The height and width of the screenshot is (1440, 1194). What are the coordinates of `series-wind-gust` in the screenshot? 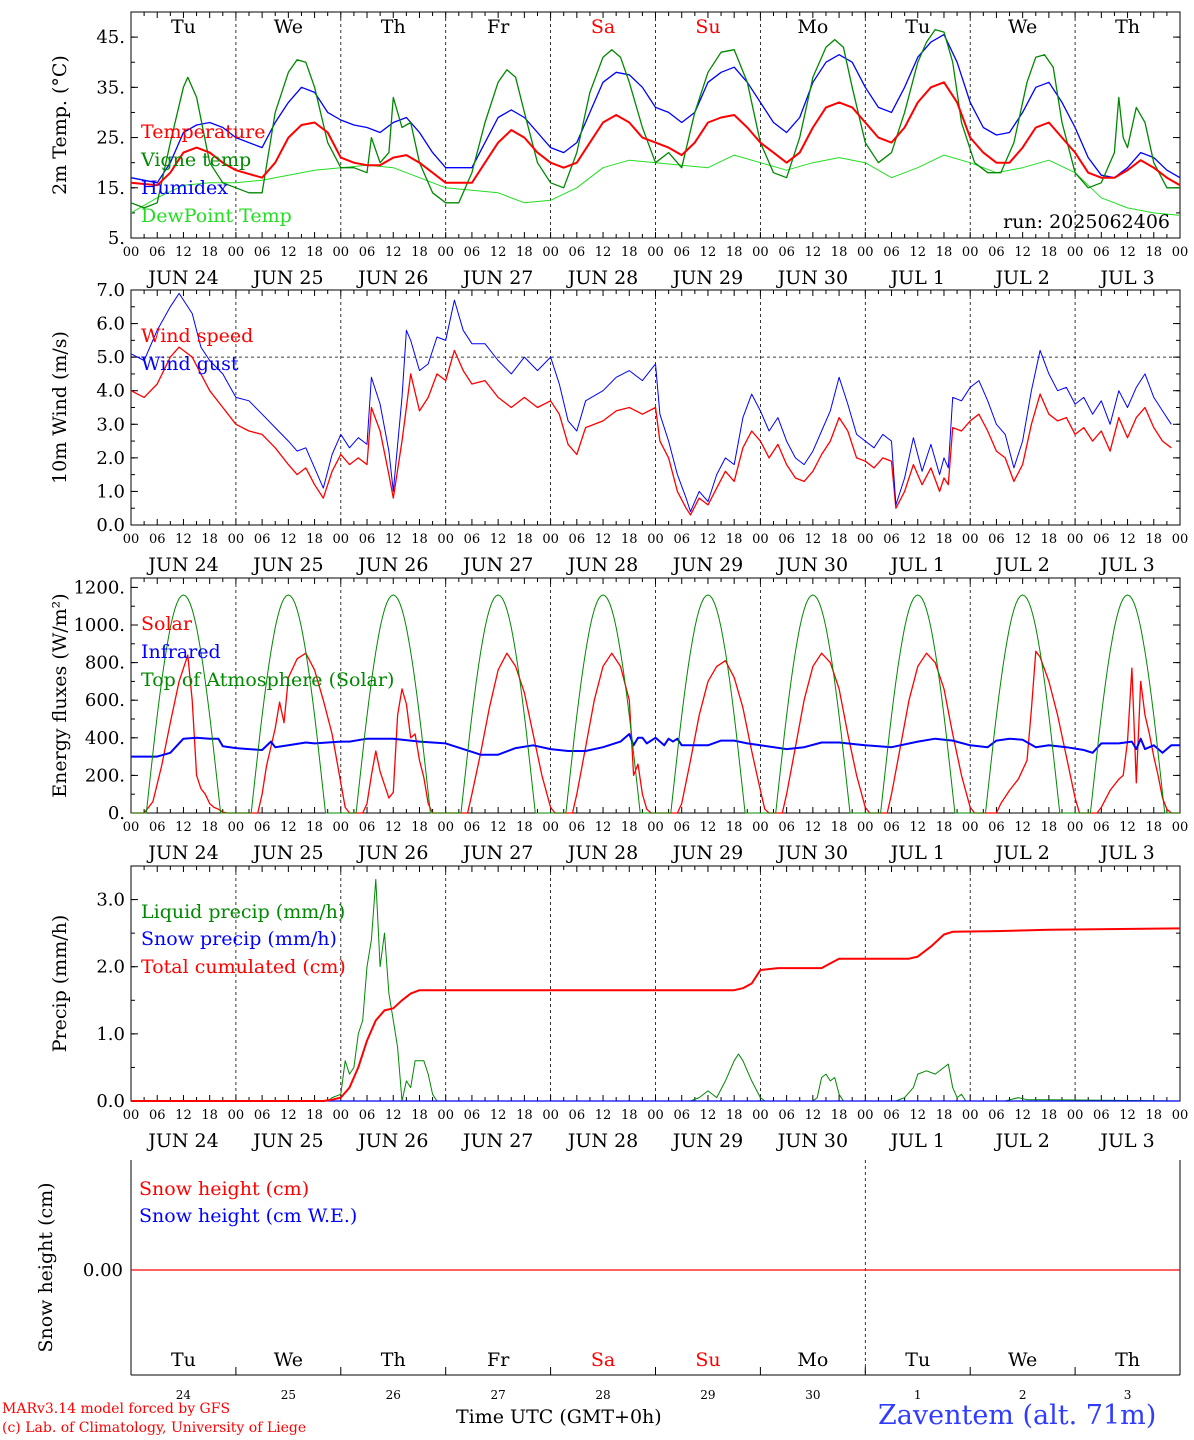 It's located at (651, 402).